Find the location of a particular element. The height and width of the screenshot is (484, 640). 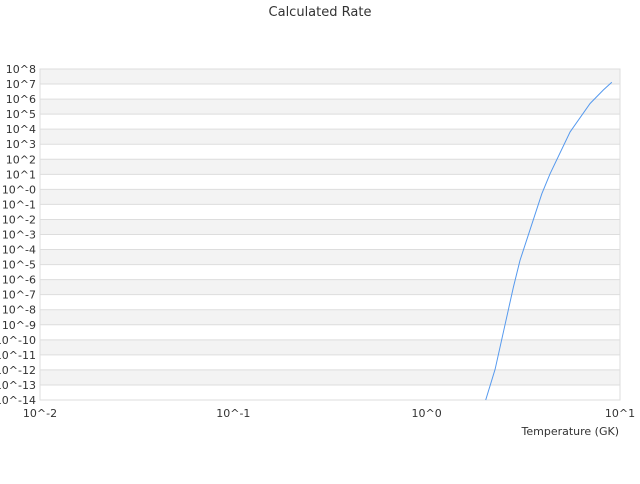

y-tick-label: 10^-12 is located at coordinates (18, 370).